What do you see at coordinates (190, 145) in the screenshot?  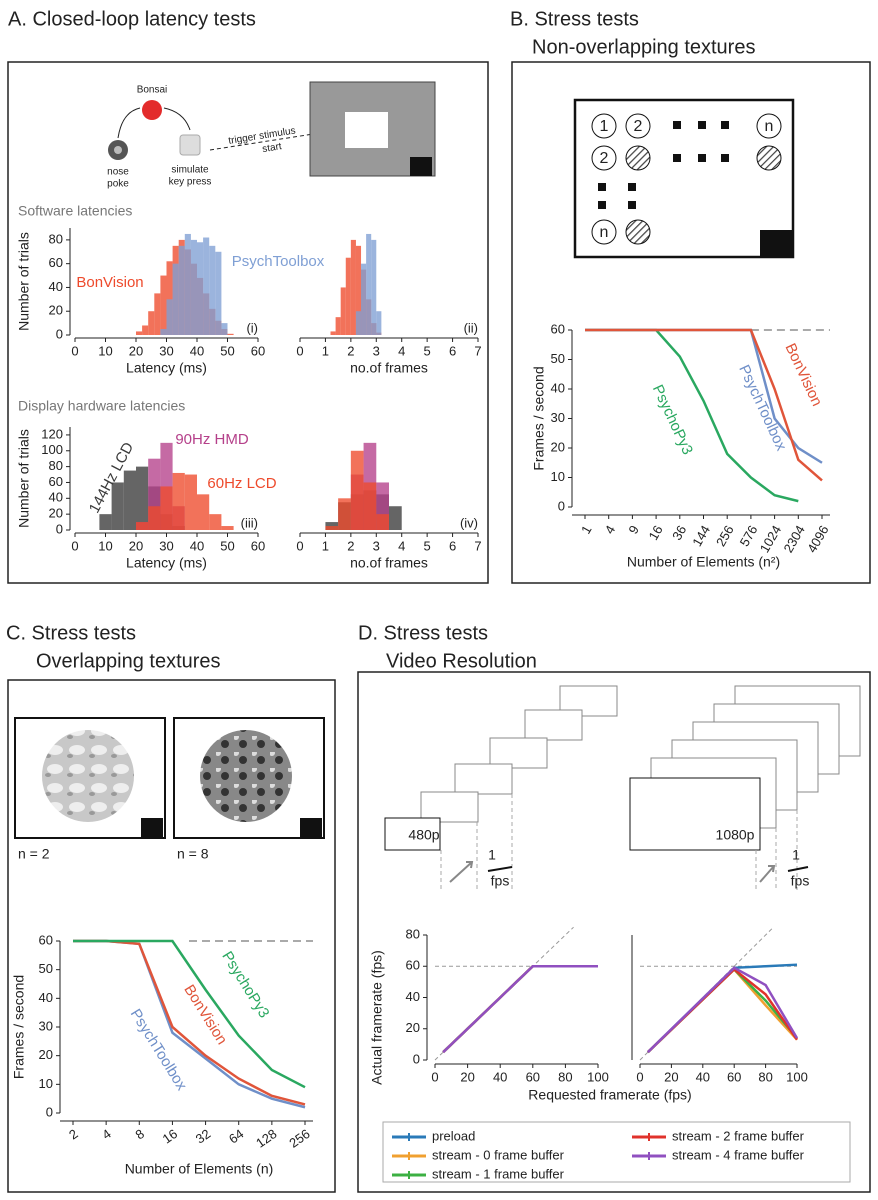 I see `key-icon` at bounding box center [190, 145].